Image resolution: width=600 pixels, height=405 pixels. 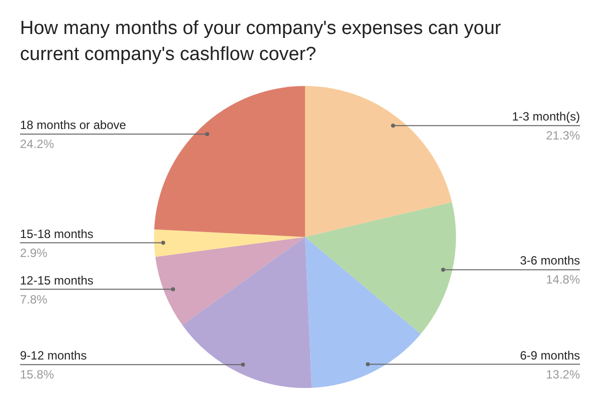 I want to click on slice-label: 18 months or above, so click(x=73, y=125).